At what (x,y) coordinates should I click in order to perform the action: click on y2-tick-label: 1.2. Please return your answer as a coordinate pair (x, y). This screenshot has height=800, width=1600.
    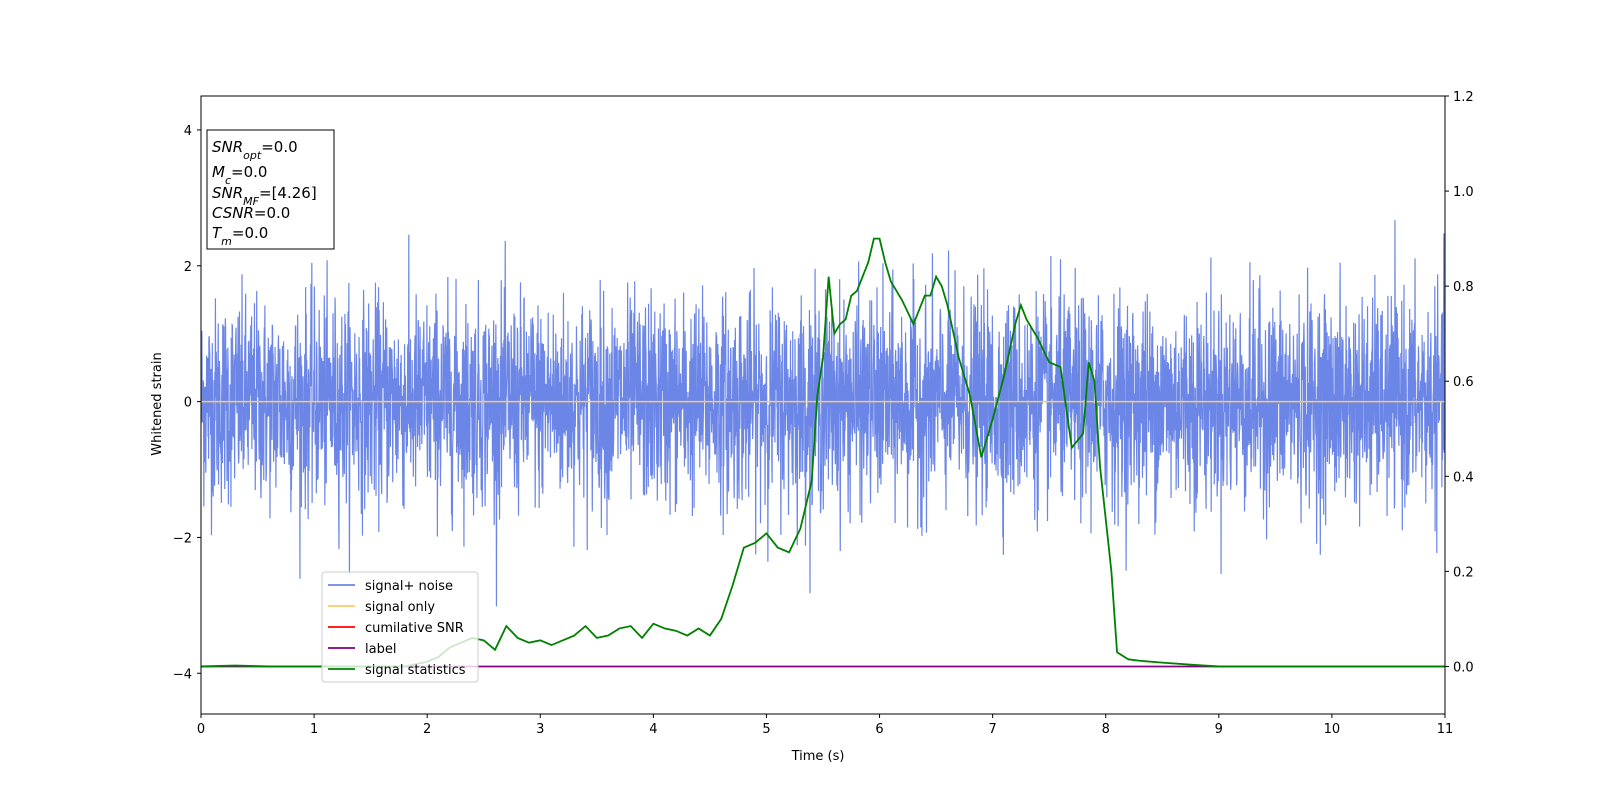
    Looking at the image, I should click on (1463, 97).